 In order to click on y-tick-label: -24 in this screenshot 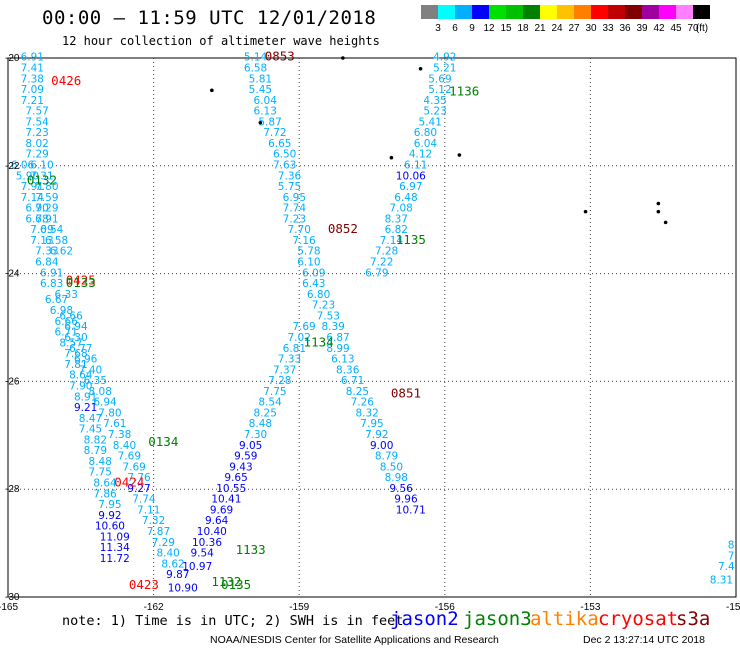, I will do `click(12, 274)`.